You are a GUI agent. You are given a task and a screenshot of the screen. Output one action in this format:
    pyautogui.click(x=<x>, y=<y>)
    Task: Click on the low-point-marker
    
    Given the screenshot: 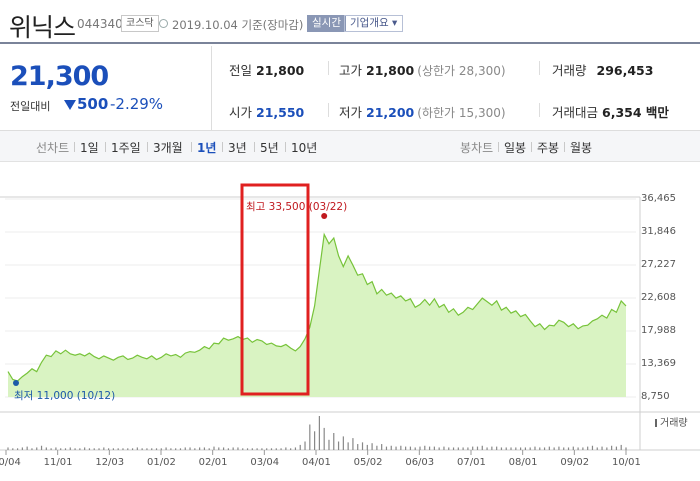 What is the action you would take?
    pyautogui.click(x=16, y=383)
    